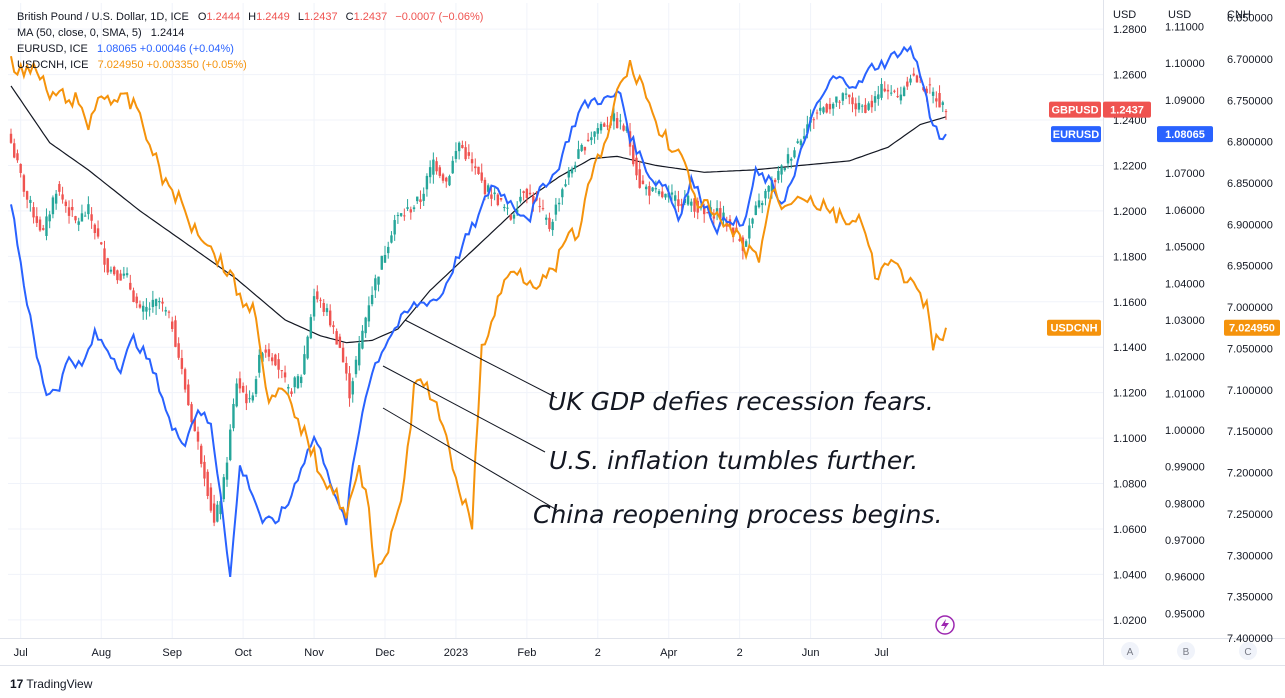  Describe the element at coordinates (1185, 248) in the screenshot. I see `eurusd-axis-tick: 1.05000` at that location.